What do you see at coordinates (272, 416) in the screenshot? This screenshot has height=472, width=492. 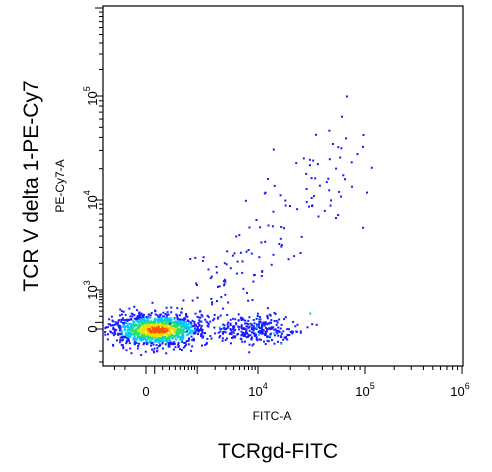 I see `x-inner-axis-label: FITC-A` at bounding box center [272, 416].